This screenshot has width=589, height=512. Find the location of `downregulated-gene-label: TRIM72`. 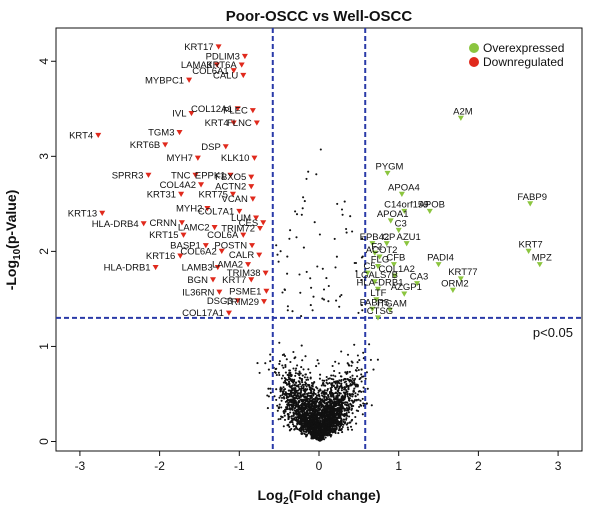

downregulated-gene-label: TRIM72 is located at coordinates (238, 229).